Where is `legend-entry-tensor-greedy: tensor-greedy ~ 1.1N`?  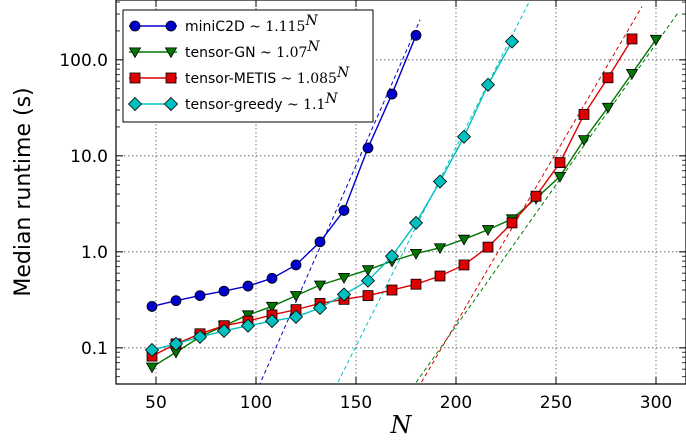 legend-entry-tensor-greedy: tensor-greedy ~ 1.1N is located at coordinates (232, 102).